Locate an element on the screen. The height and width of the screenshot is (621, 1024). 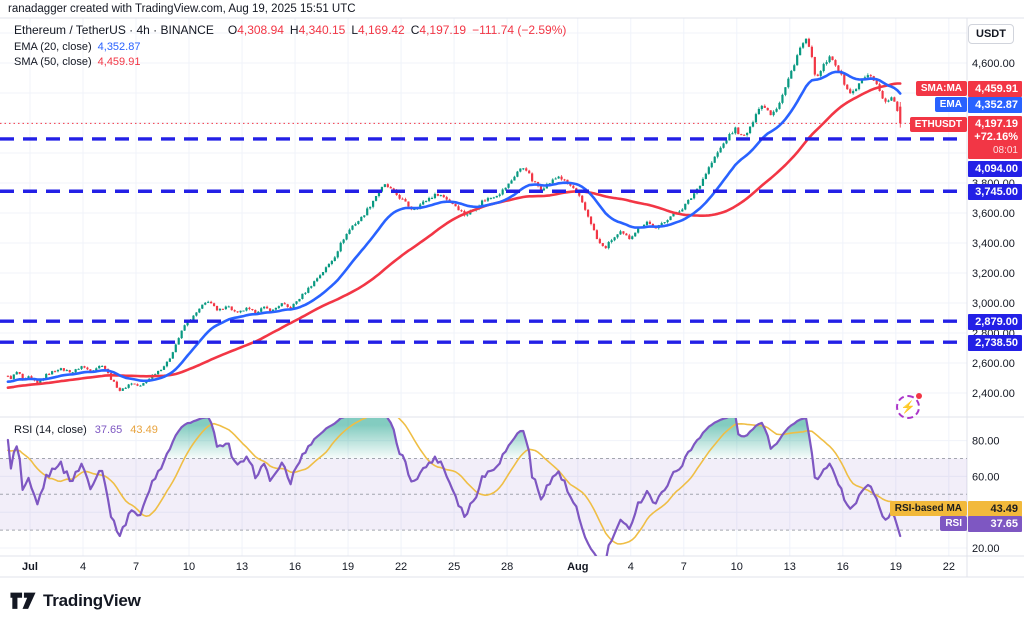
change-percent: +72.16% is located at coordinates (996, 137).